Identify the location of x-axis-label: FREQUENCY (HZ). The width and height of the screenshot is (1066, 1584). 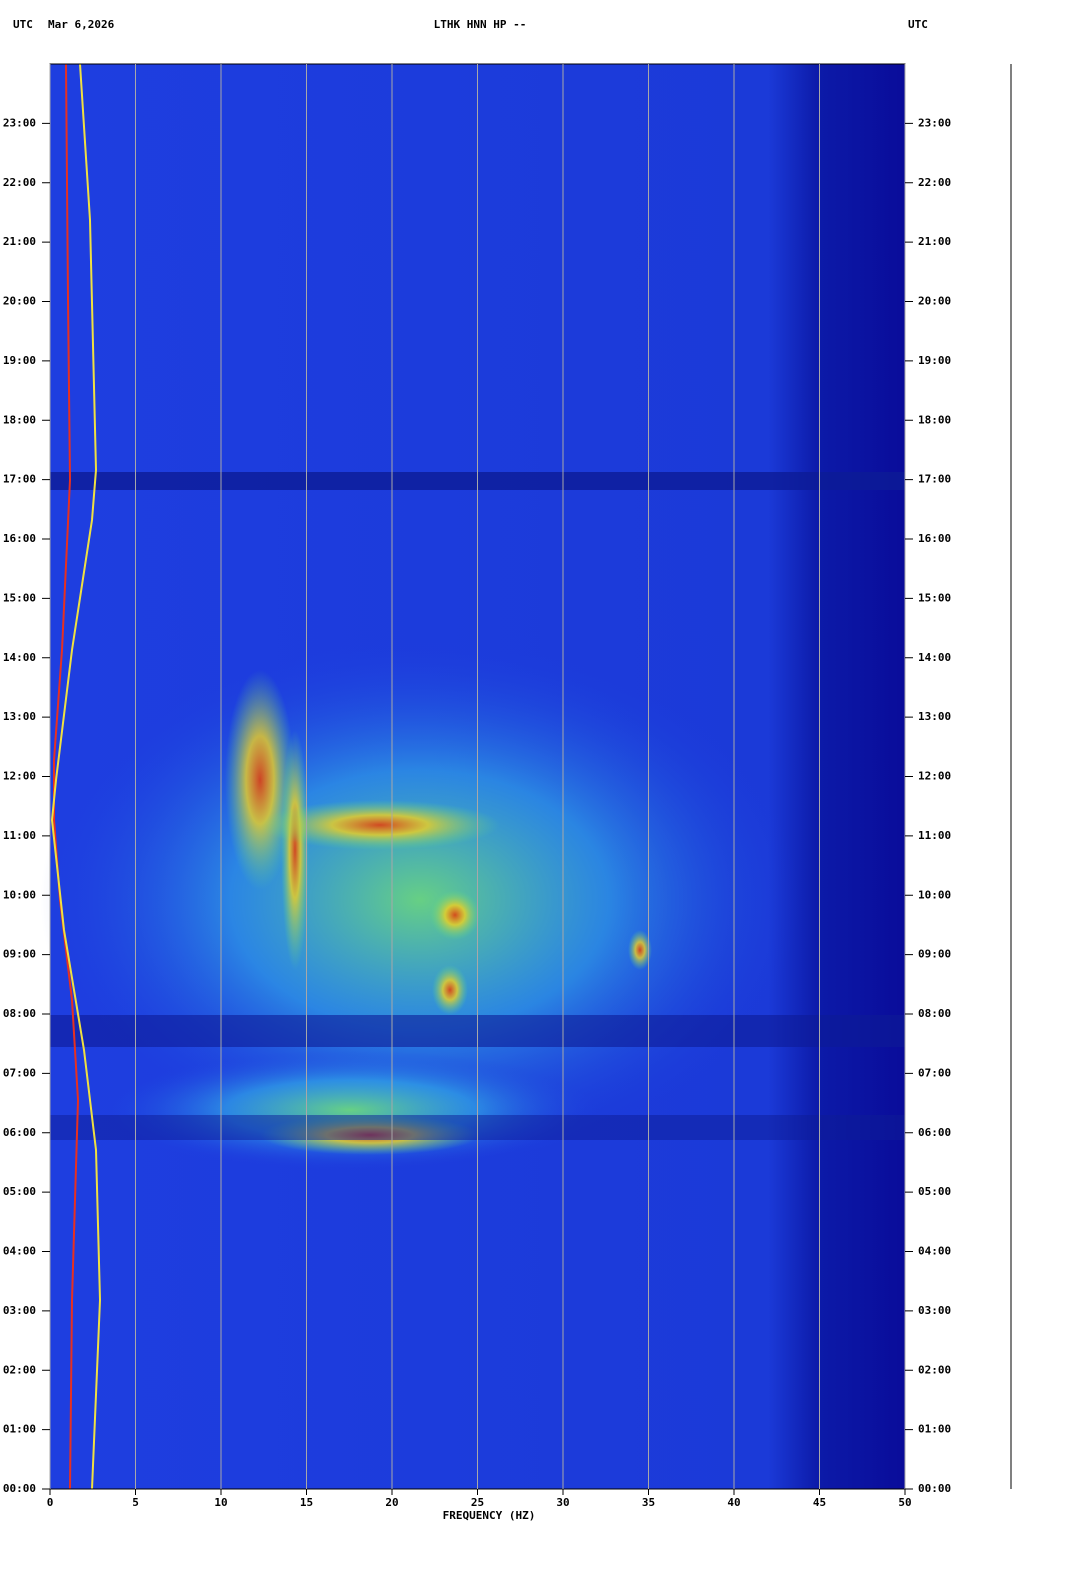
(489, 1515).